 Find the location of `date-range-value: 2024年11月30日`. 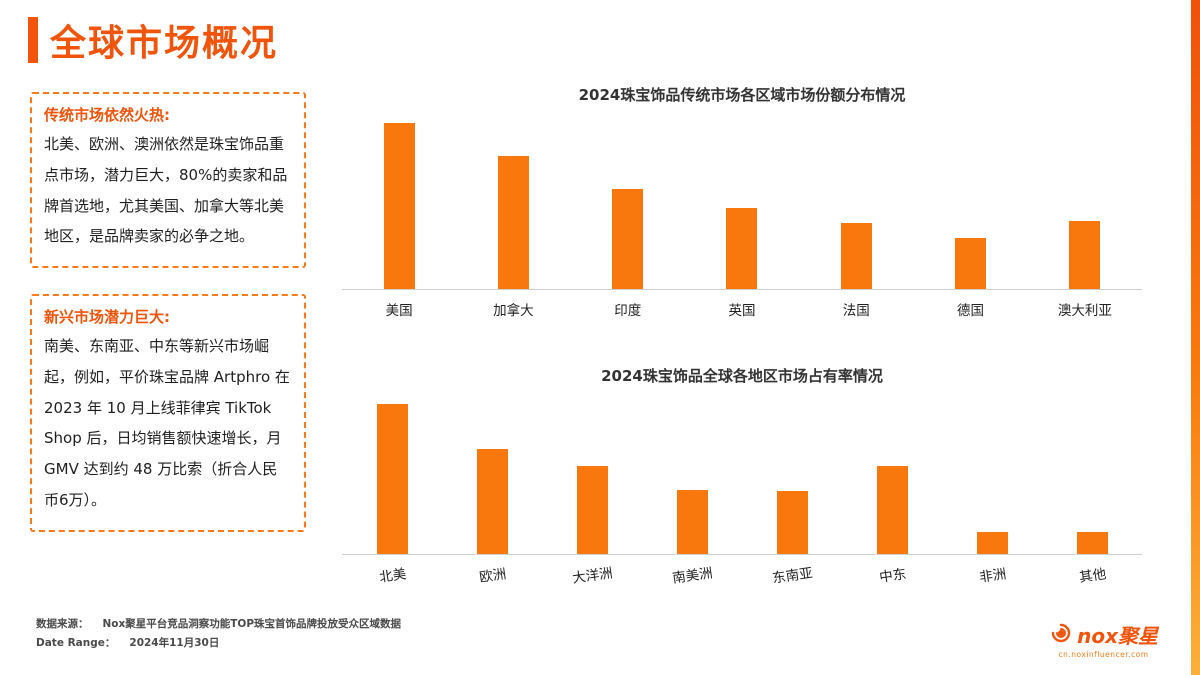

date-range-value: 2024年11月30日 is located at coordinates (174, 643).